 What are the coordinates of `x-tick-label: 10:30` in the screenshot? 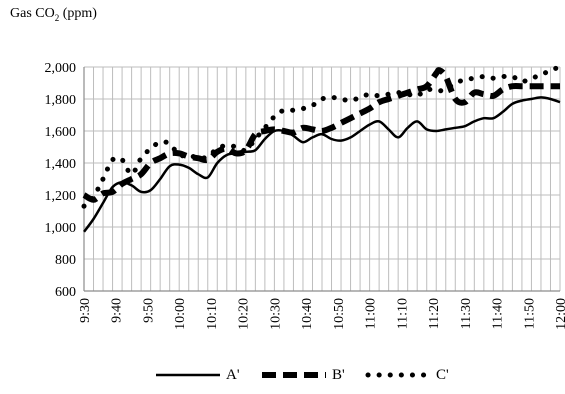 It's located at (275, 314).